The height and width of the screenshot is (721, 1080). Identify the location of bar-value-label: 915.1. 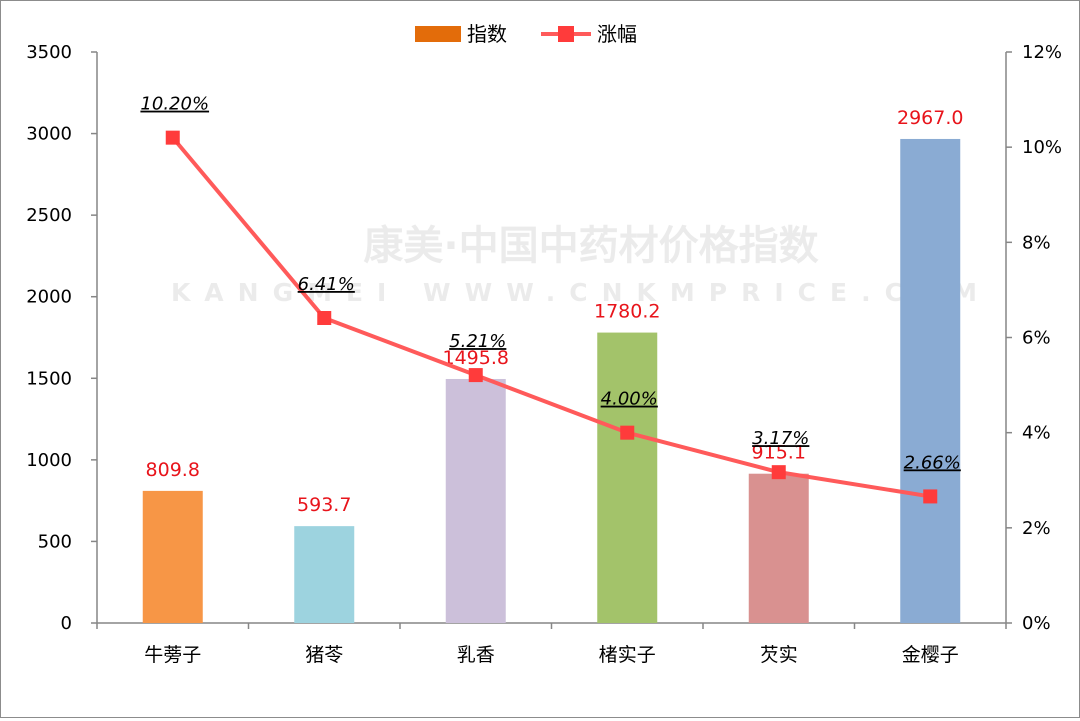
(779, 453).